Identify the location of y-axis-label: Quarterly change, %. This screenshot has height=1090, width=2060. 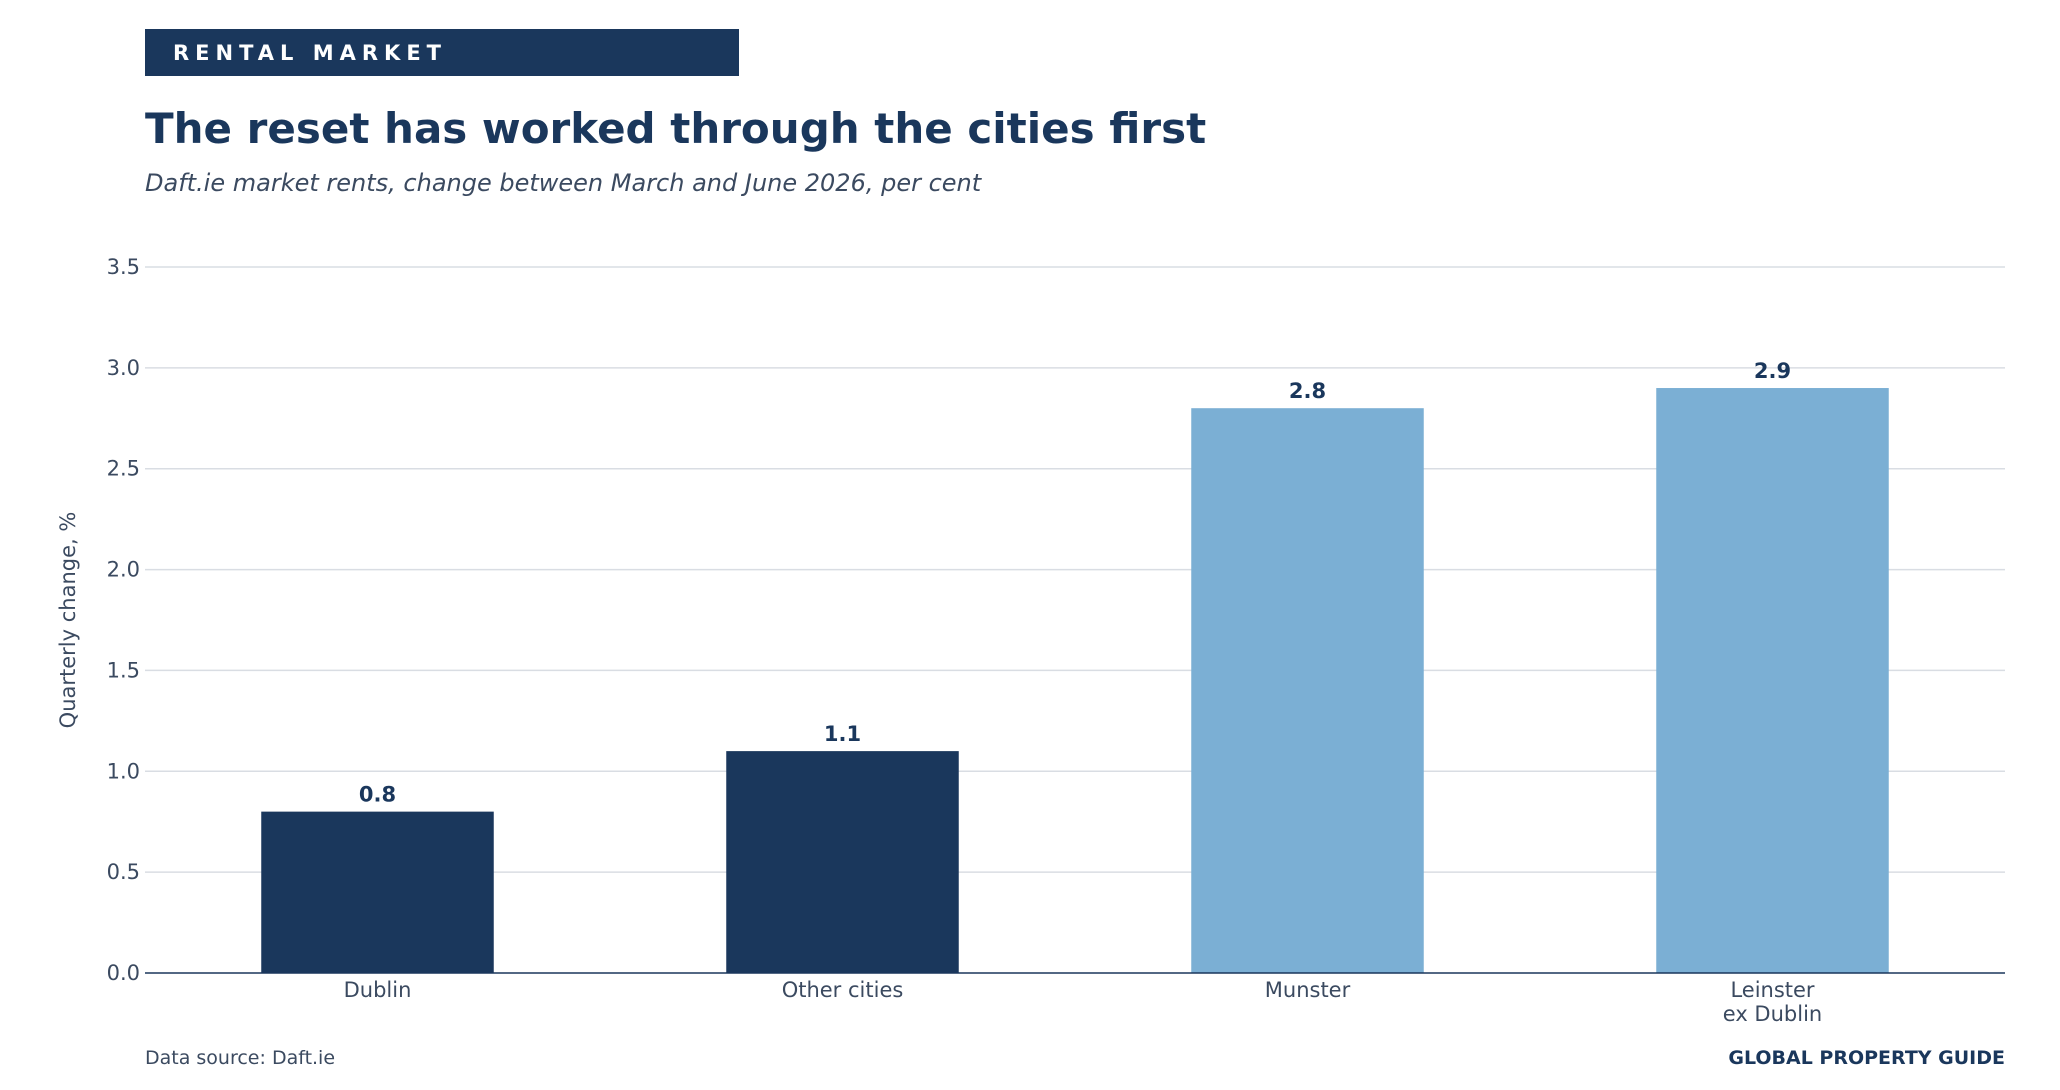
(68, 620).